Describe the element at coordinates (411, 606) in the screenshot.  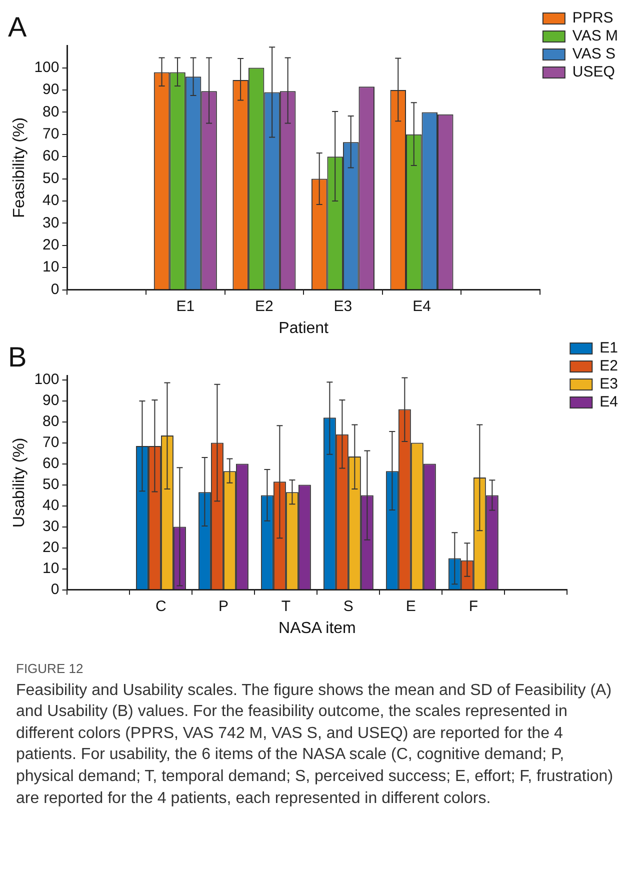
I see `x-tick-label: E` at that location.